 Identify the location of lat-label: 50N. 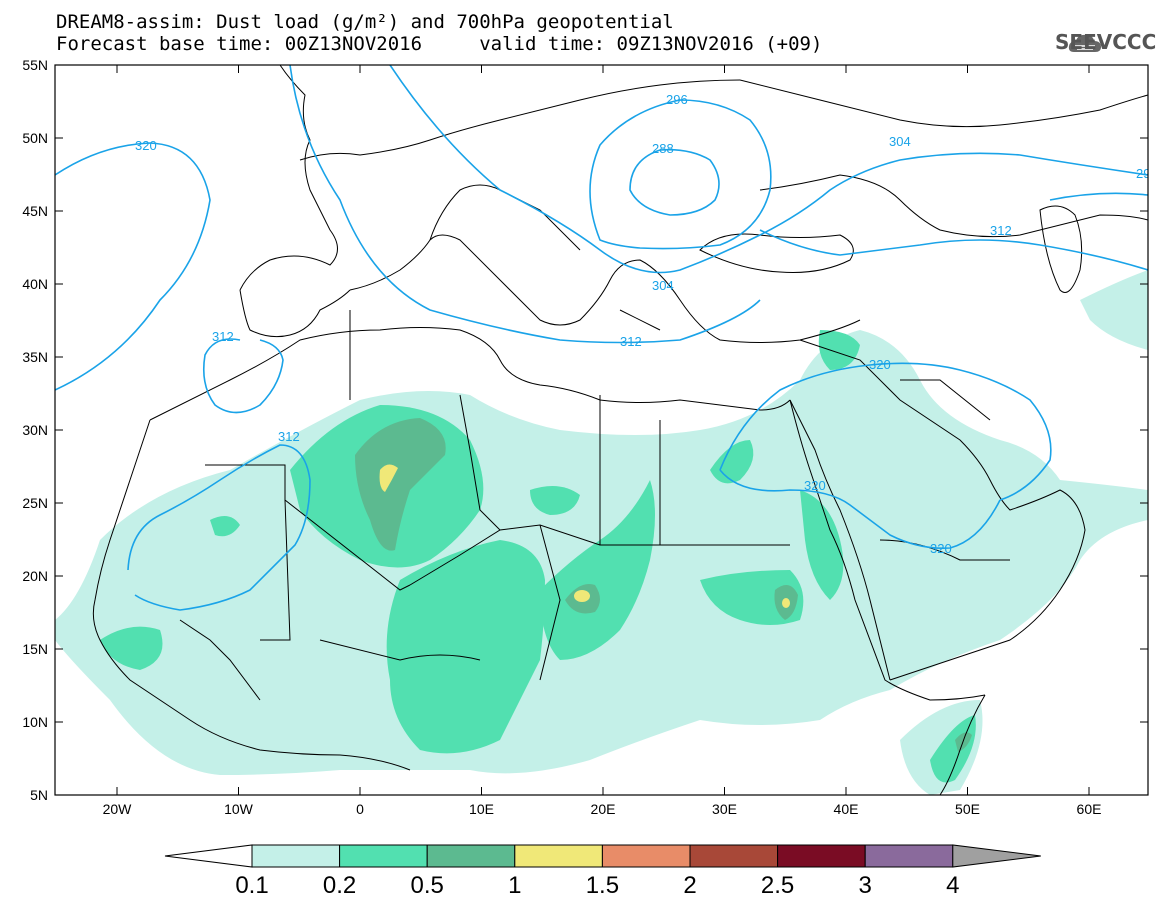
(35, 138).